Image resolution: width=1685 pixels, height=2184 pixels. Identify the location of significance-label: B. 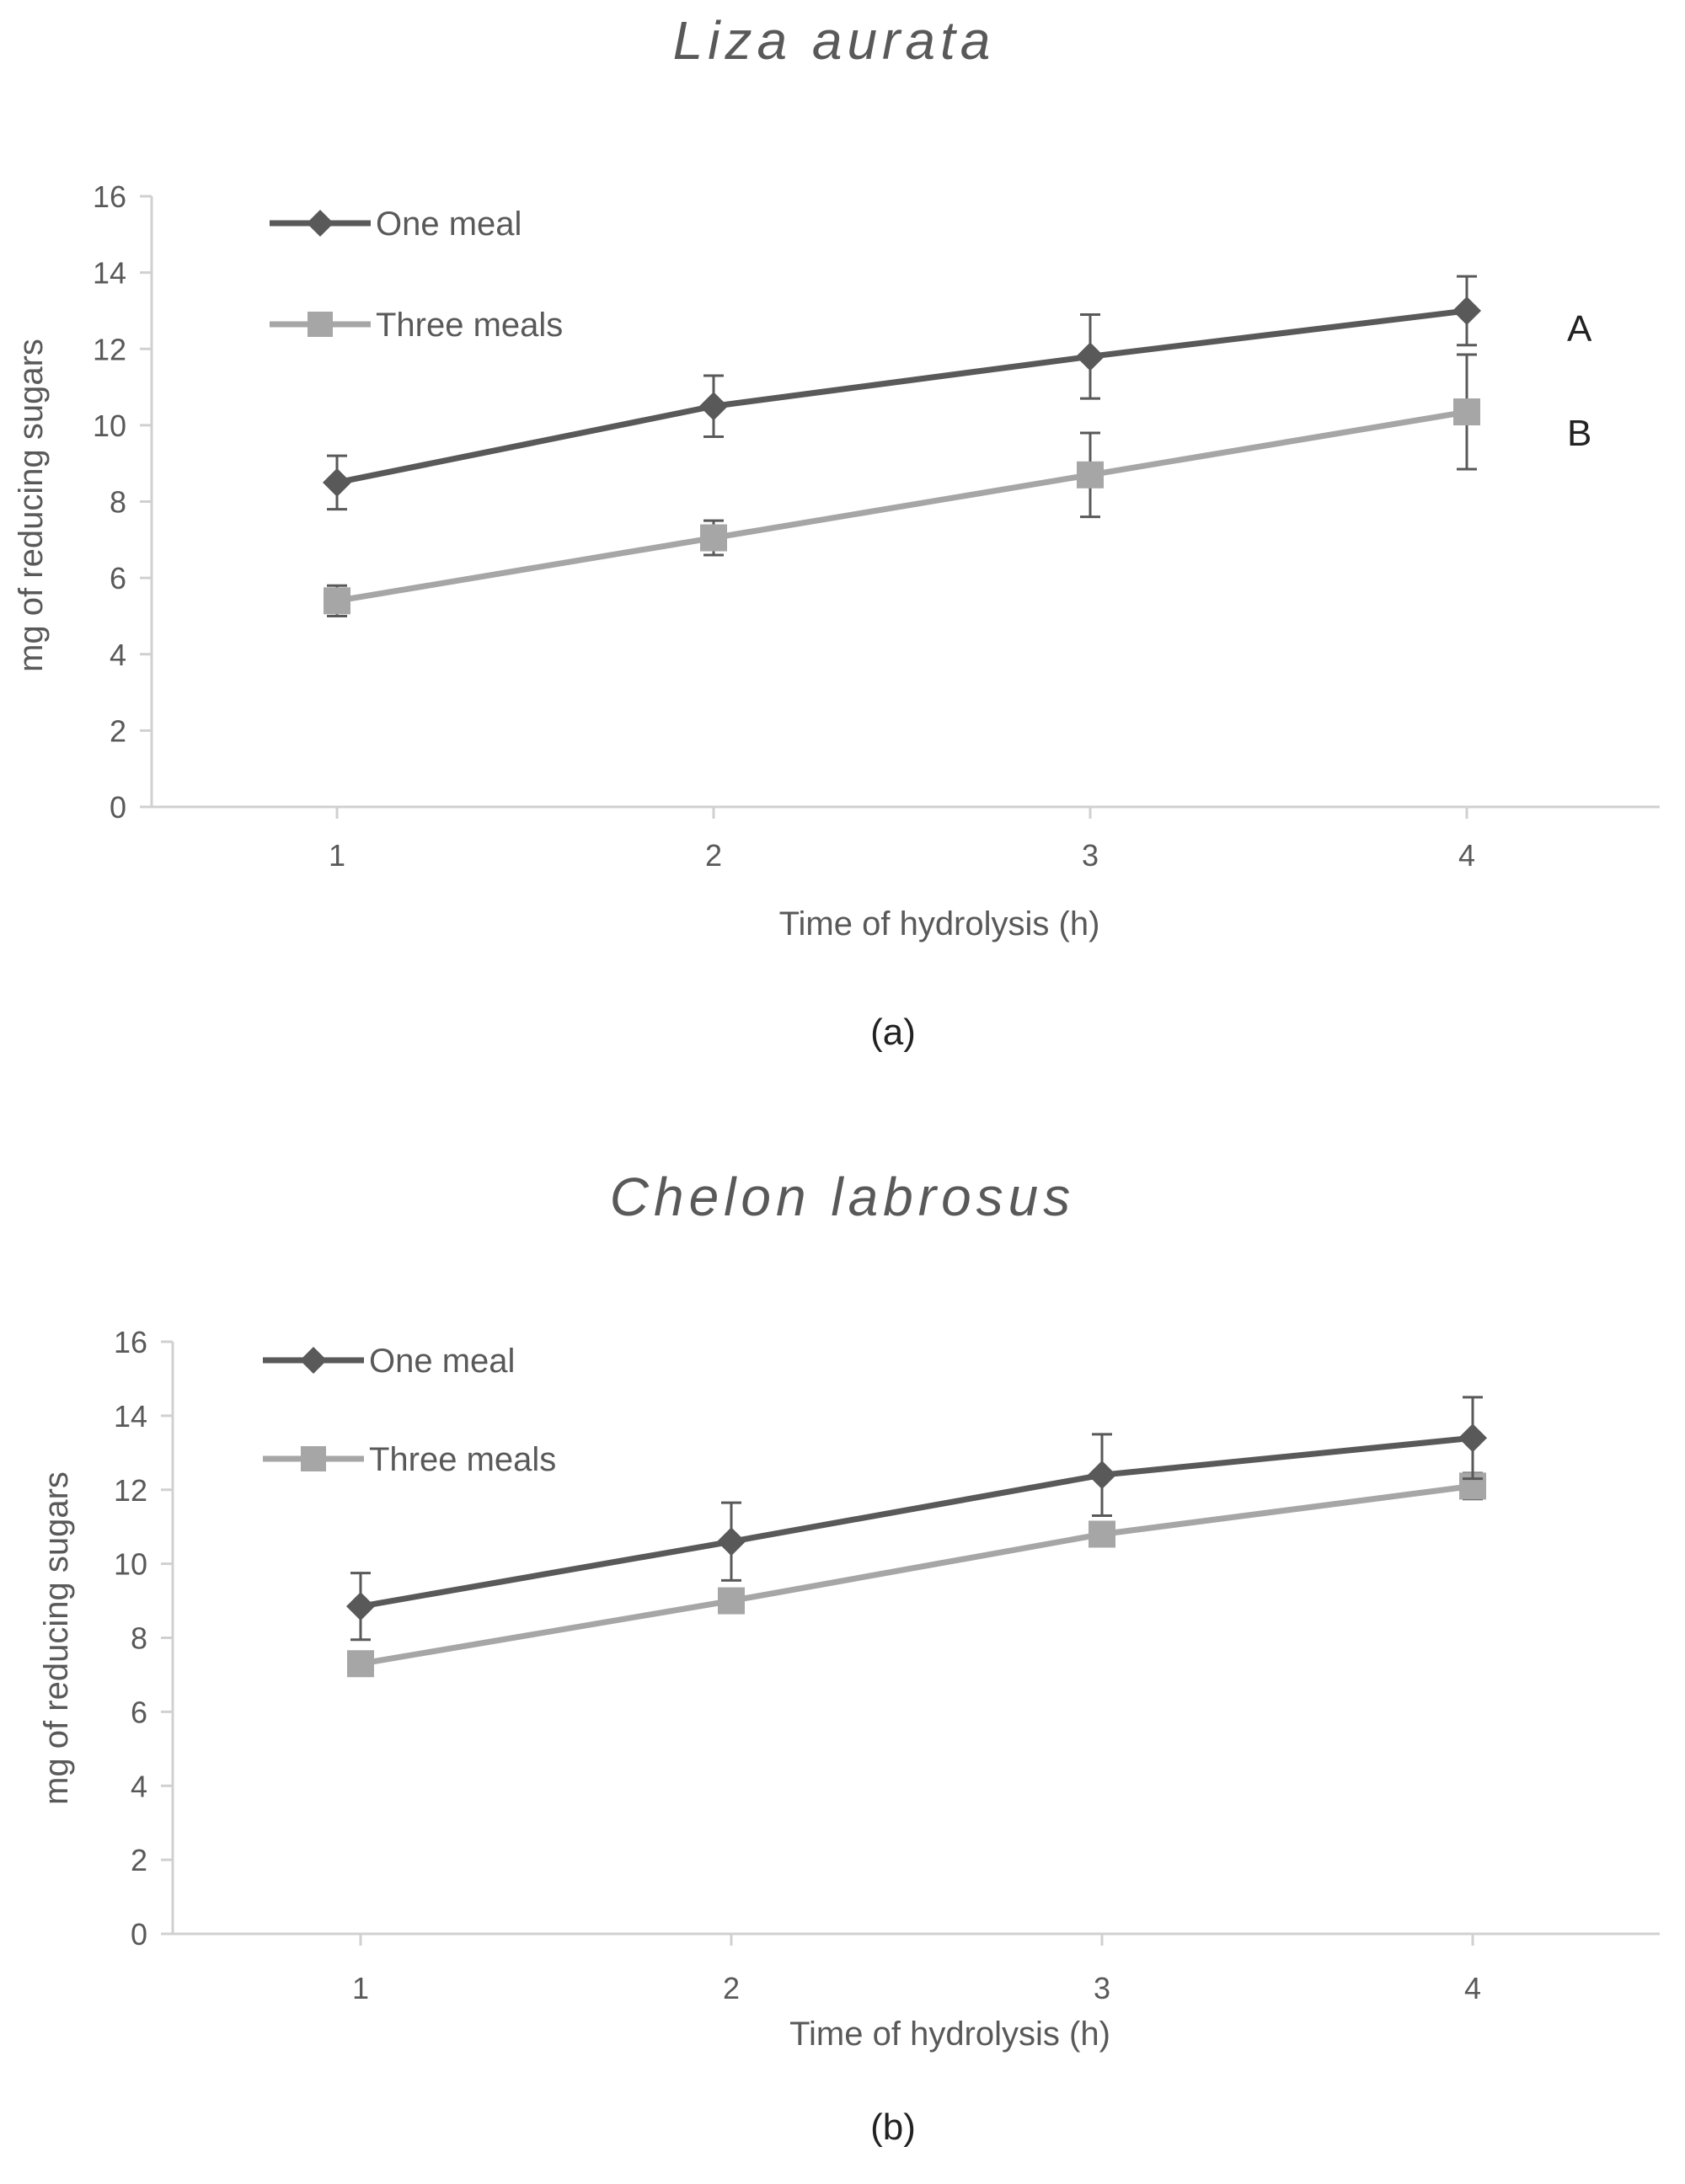
(1579, 433).